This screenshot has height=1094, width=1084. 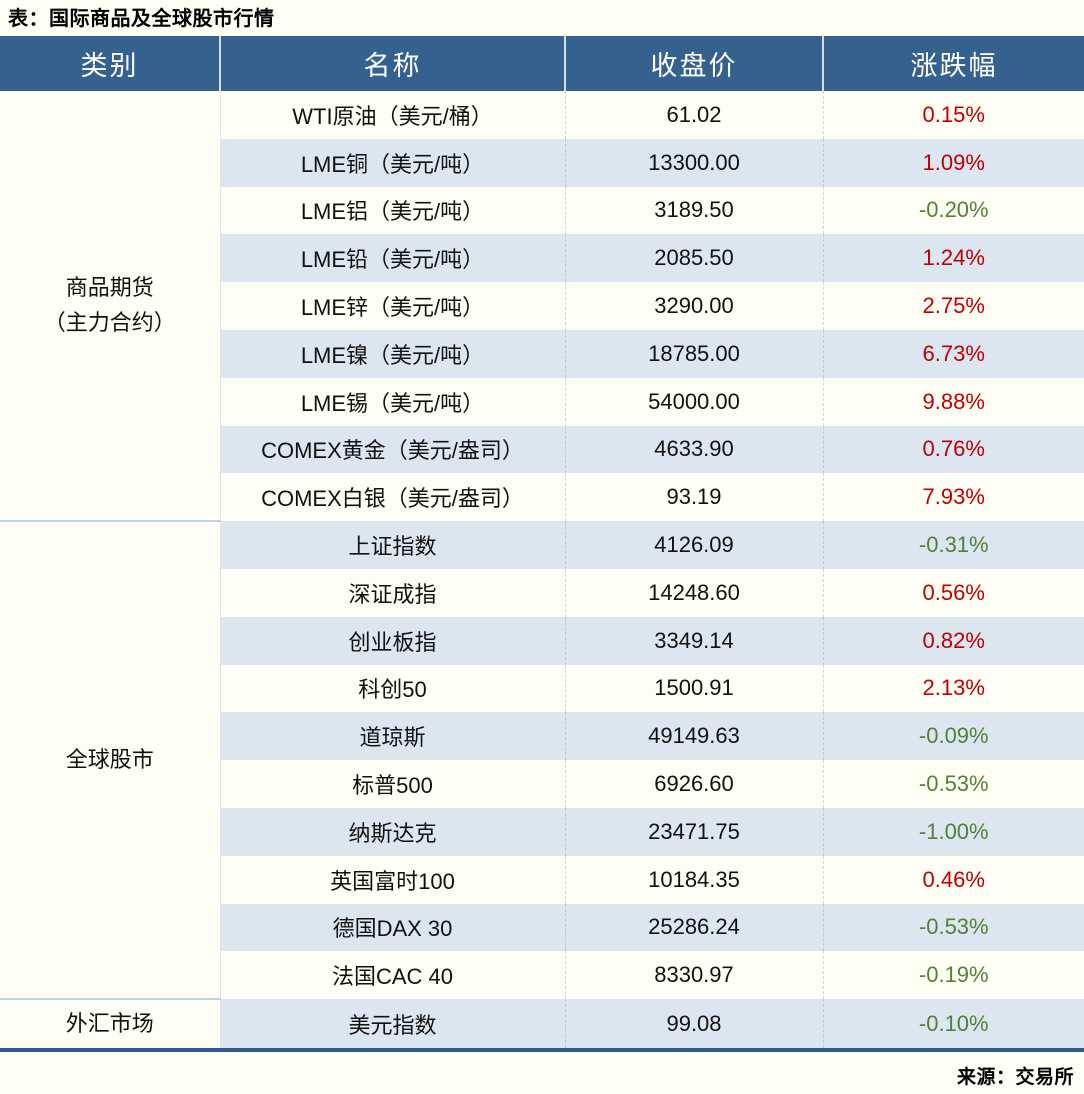 I want to click on name-cell: 标普500, so click(x=392, y=786).